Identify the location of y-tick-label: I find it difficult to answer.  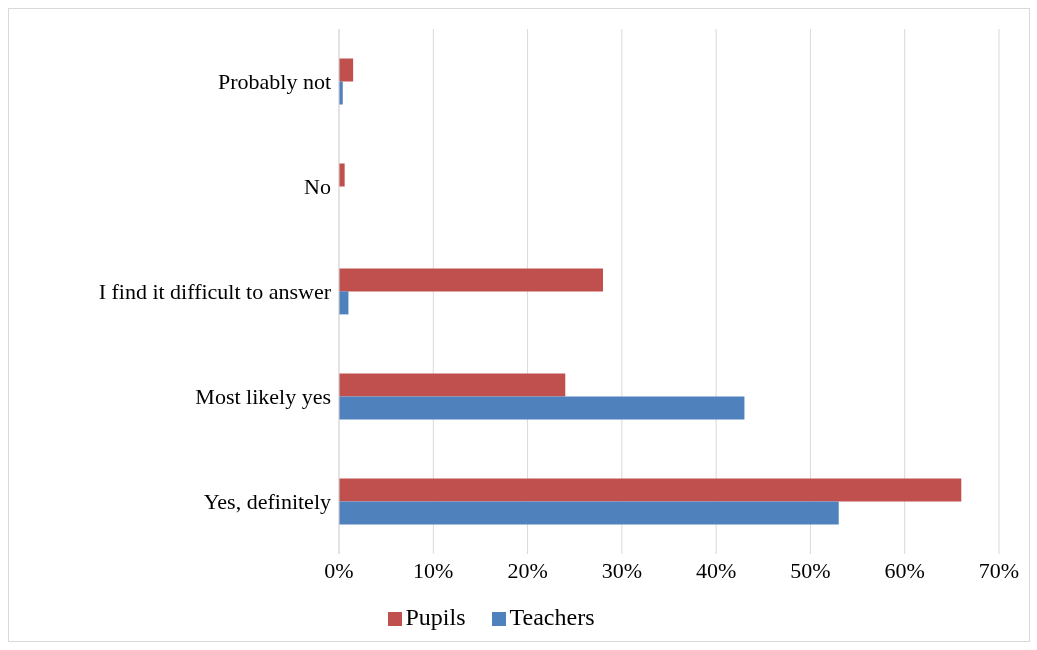
(215, 292).